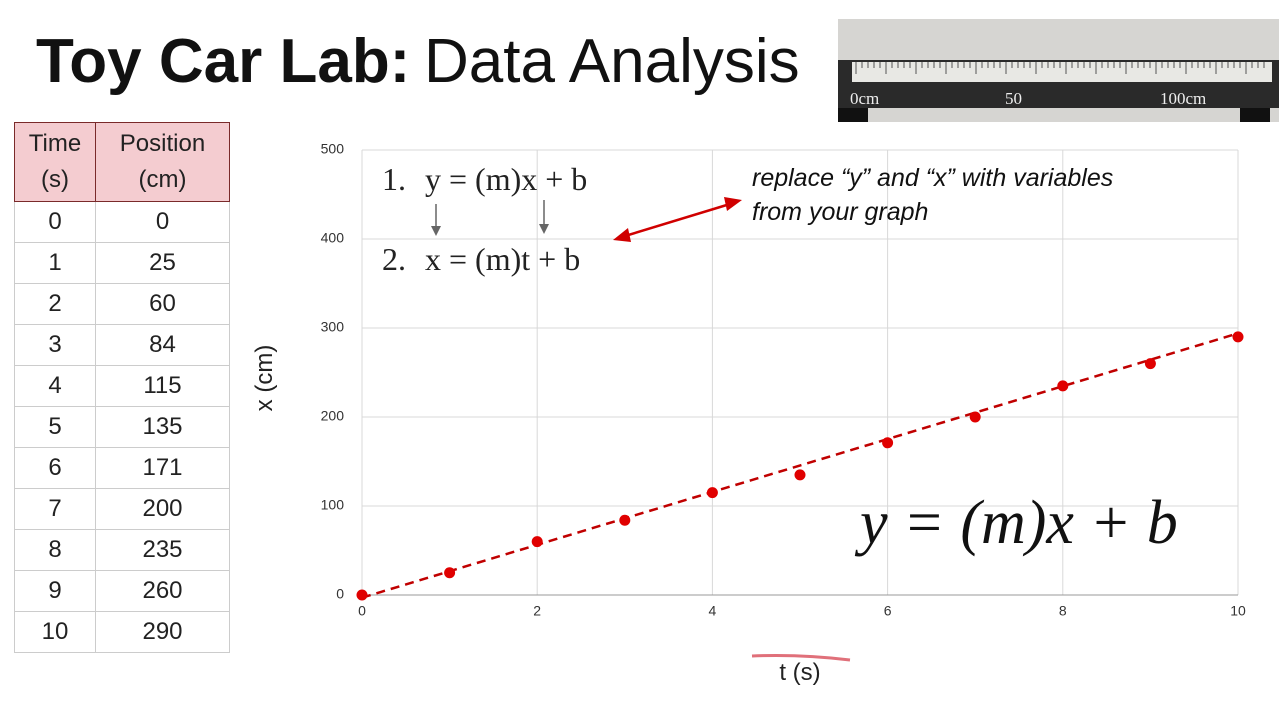  What do you see at coordinates (333, 327) in the screenshot?
I see `y-tick-label: 300` at bounding box center [333, 327].